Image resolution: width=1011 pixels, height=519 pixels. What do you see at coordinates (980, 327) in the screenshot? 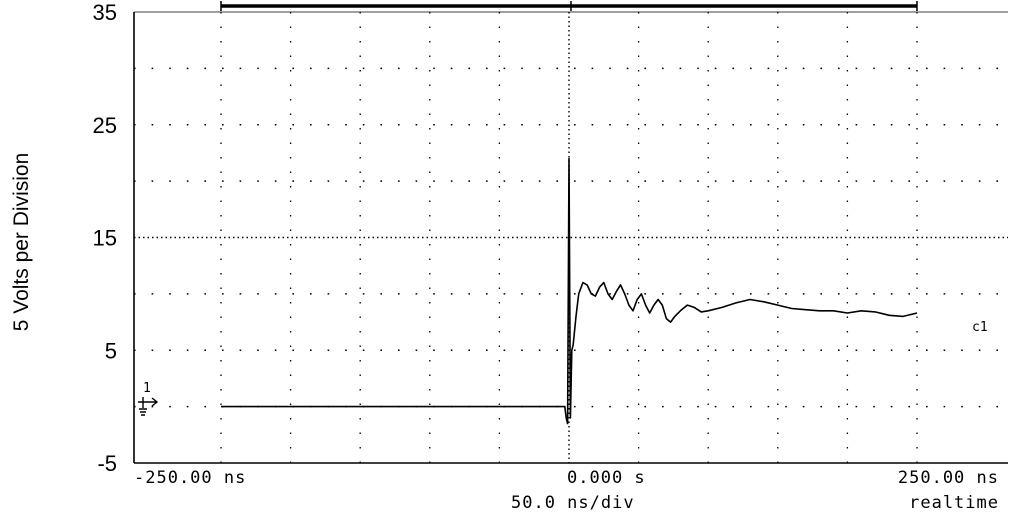
I see `series-c1-label: c1` at bounding box center [980, 327].